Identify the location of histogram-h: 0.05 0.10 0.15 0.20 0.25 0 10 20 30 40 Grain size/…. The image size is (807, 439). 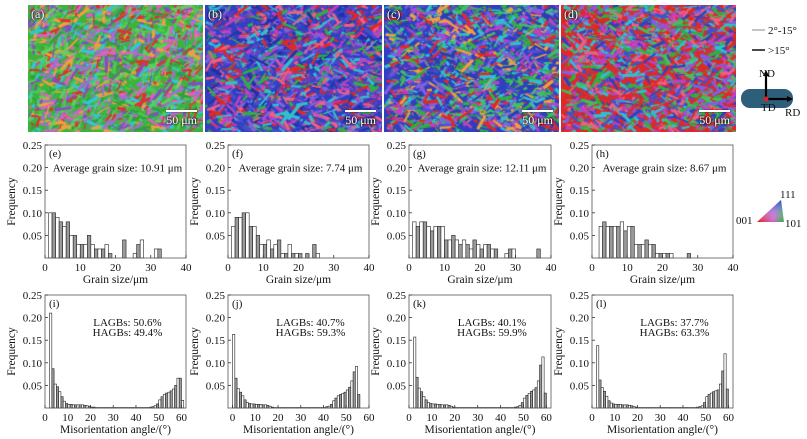
(646, 213).